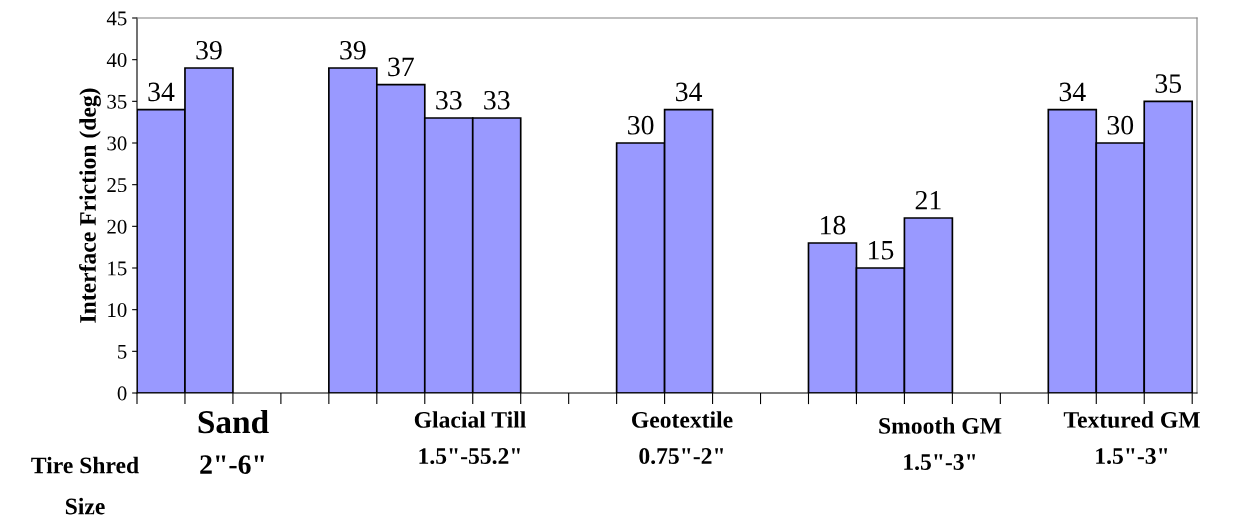 This screenshot has height=527, width=1239. I want to click on data-label: 35, so click(1168, 83).